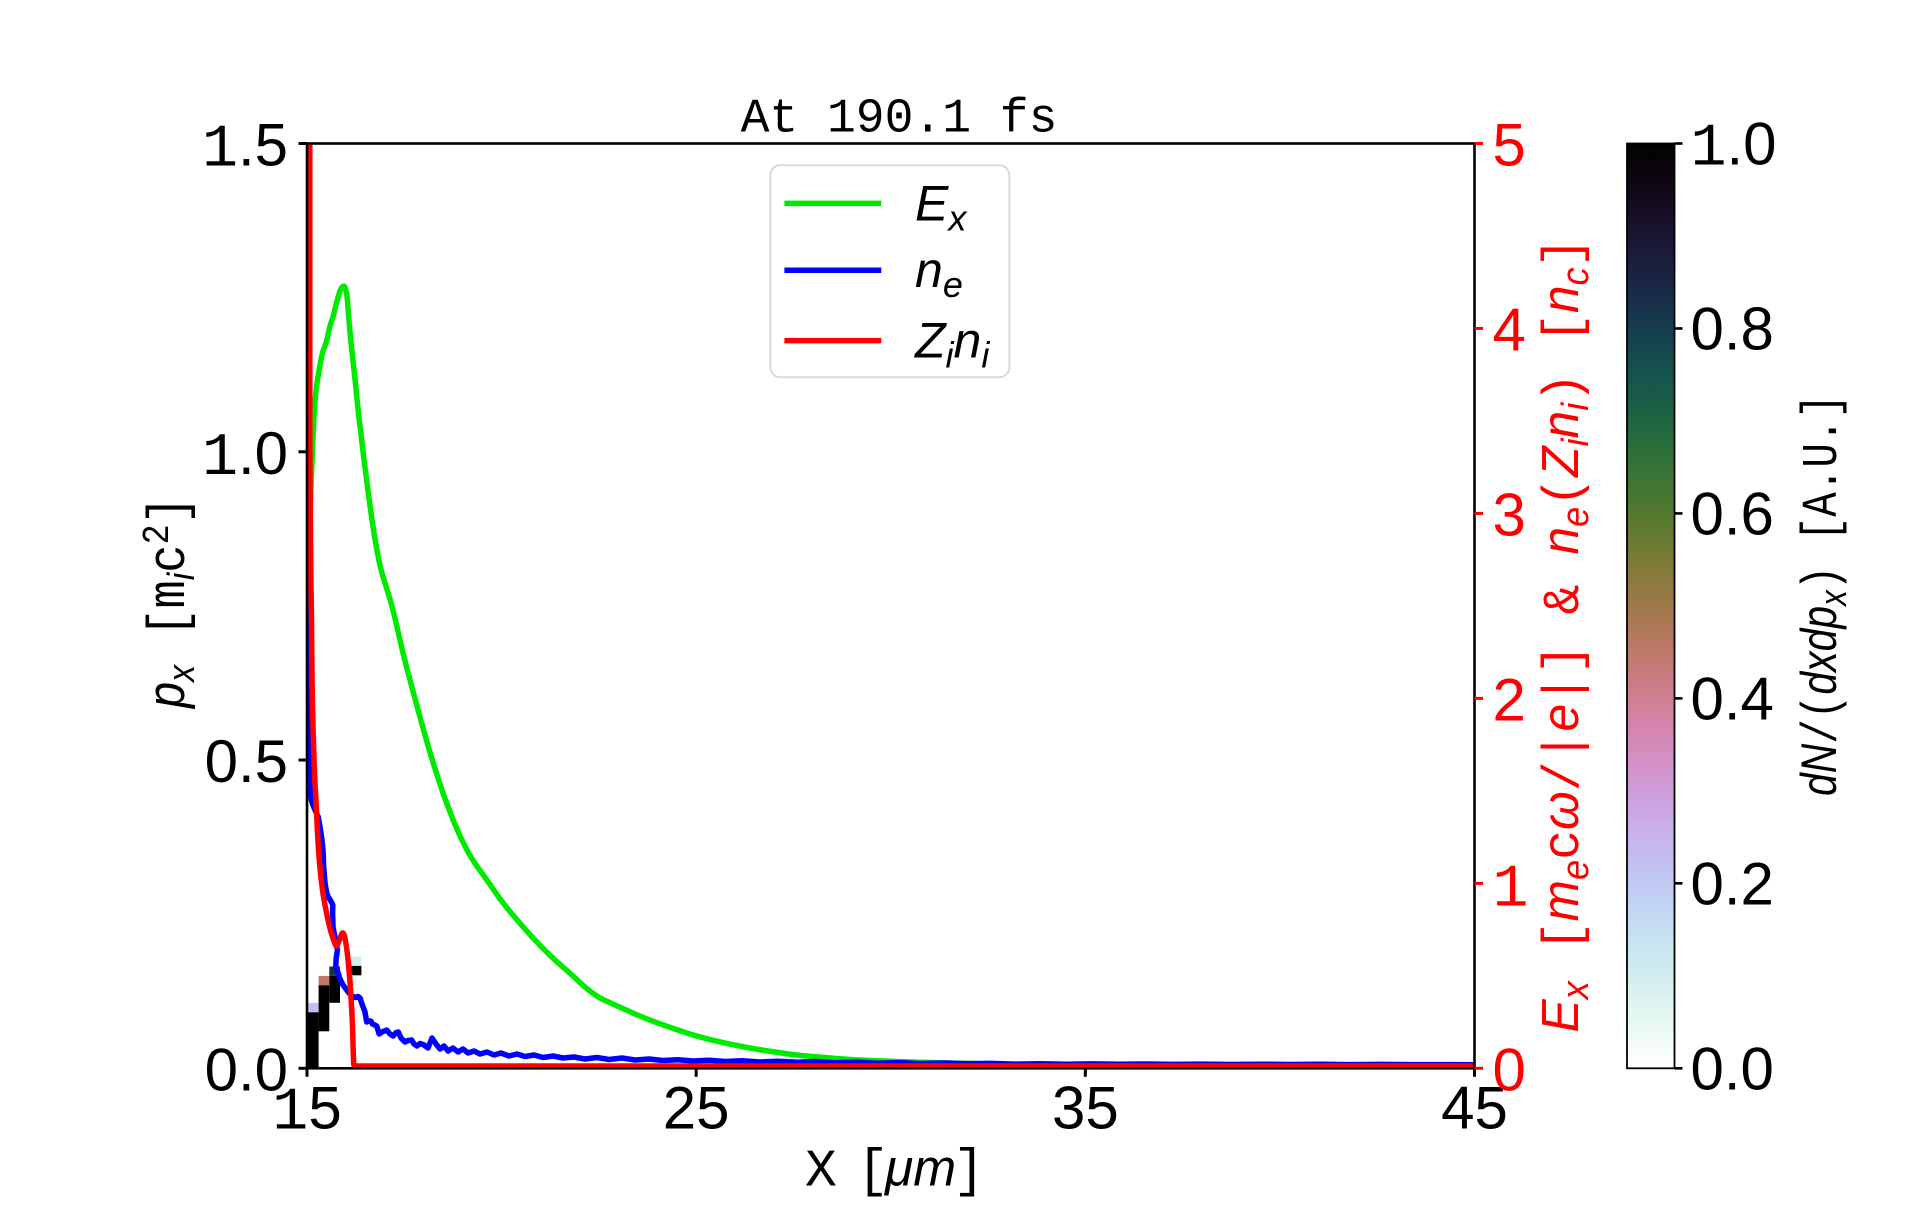 The image size is (1920, 1205). Describe the element at coordinates (1085, 1107) in the screenshot. I see `svg-text: 35` at that location.